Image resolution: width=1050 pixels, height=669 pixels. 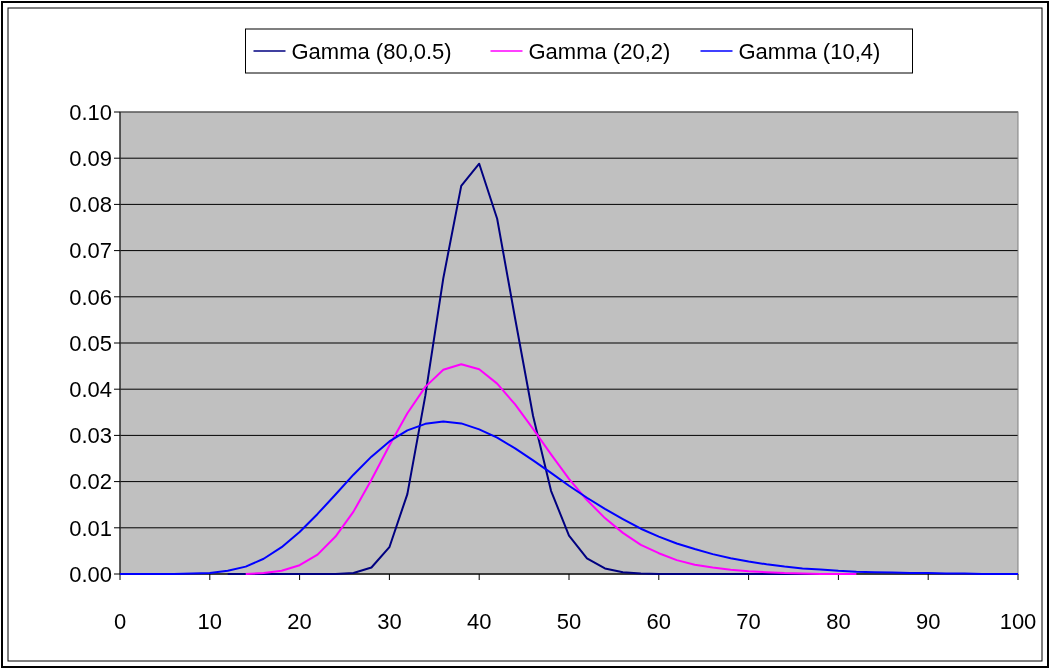 What do you see at coordinates (90, 343) in the screenshot?
I see `y-tick-label: 0.05` at bounding box center [90, 343].